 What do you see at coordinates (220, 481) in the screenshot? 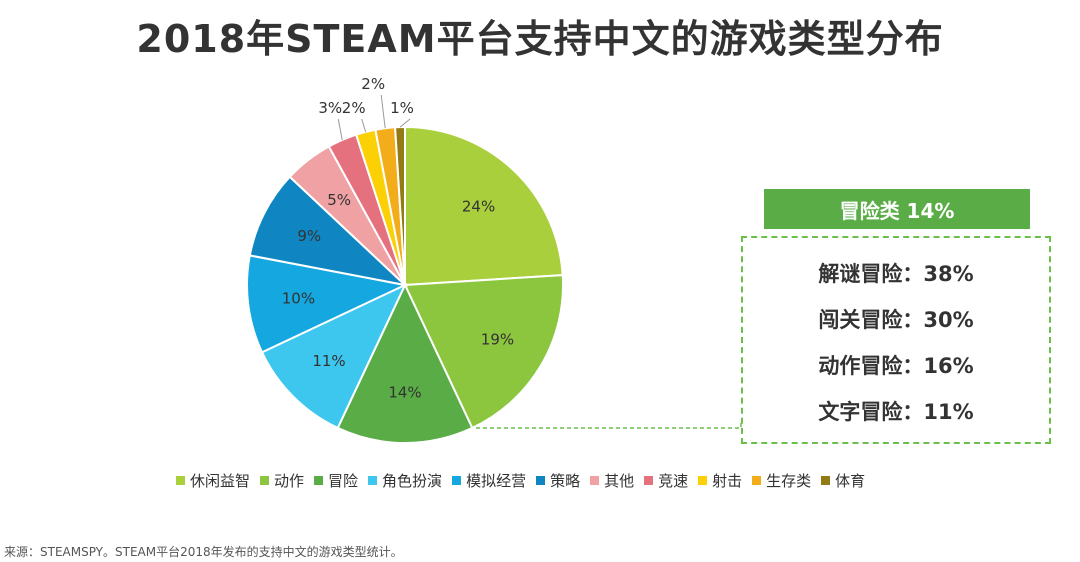
I see `legend-label: 休闲益智` at bounding box center [220, 481].